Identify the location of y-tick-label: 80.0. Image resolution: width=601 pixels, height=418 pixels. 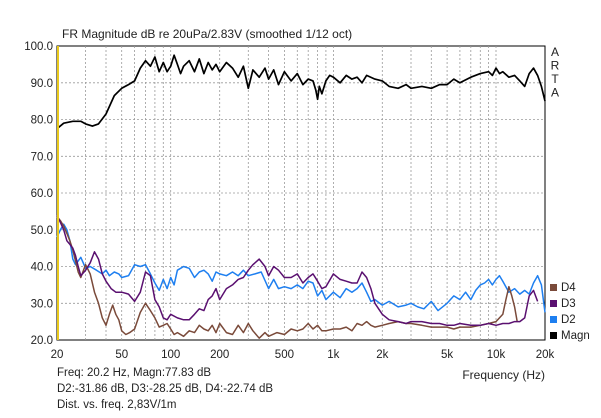
(42, 121).